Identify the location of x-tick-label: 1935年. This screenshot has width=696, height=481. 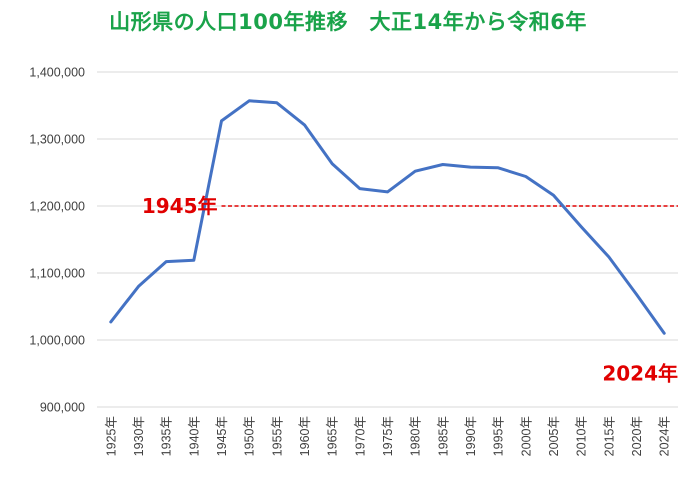
(167, 436).